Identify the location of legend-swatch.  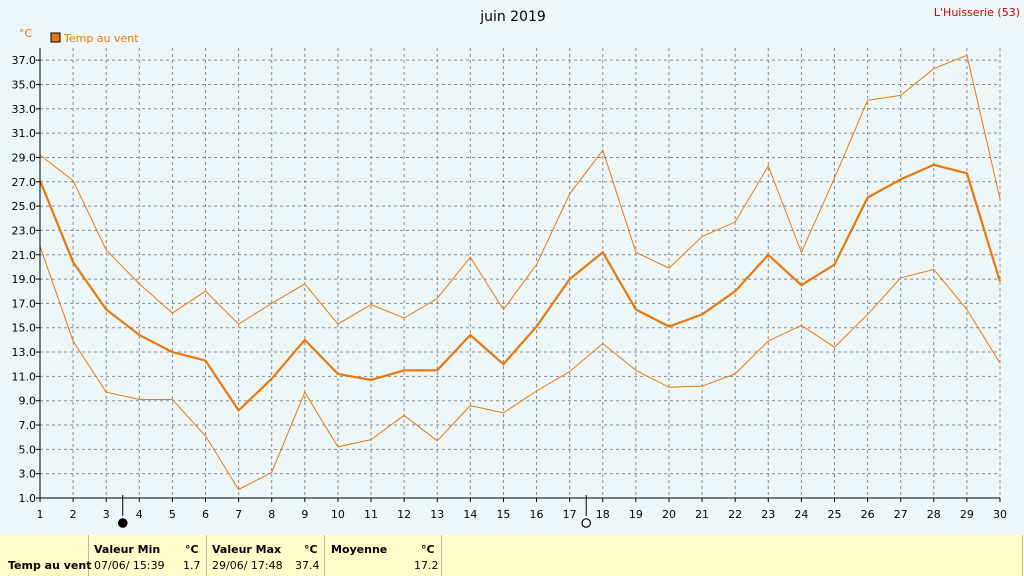
(55, 37).